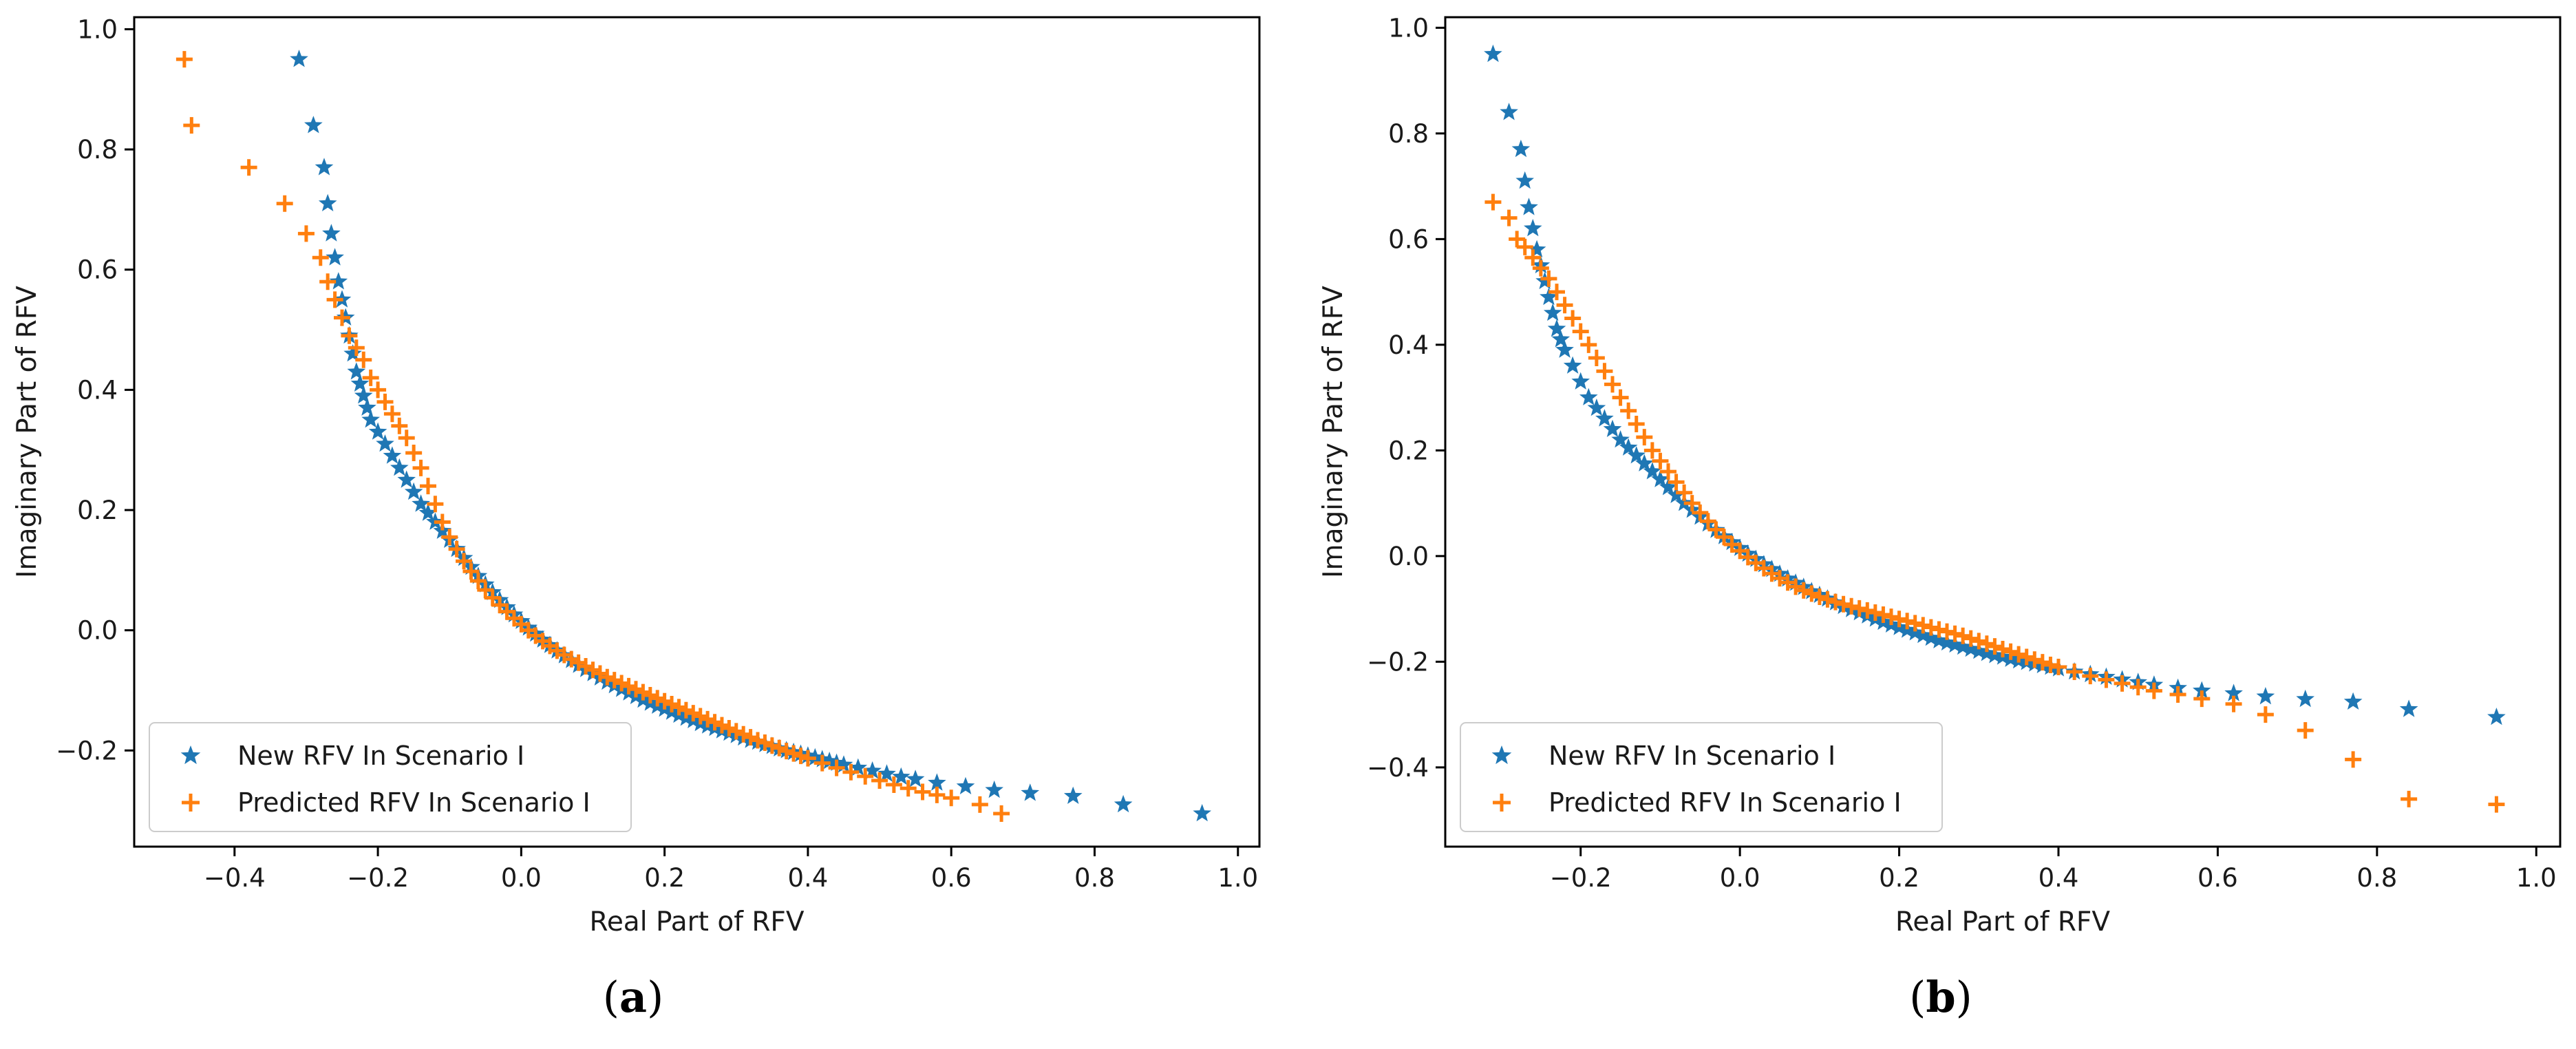 Image resolution: width=2576 pixels, height=1049 pixels. What do you see at coordinates (1398, 768) in the screenshot?
I see `y-tick-label: −0.4` at bounding box center [1398, 768].